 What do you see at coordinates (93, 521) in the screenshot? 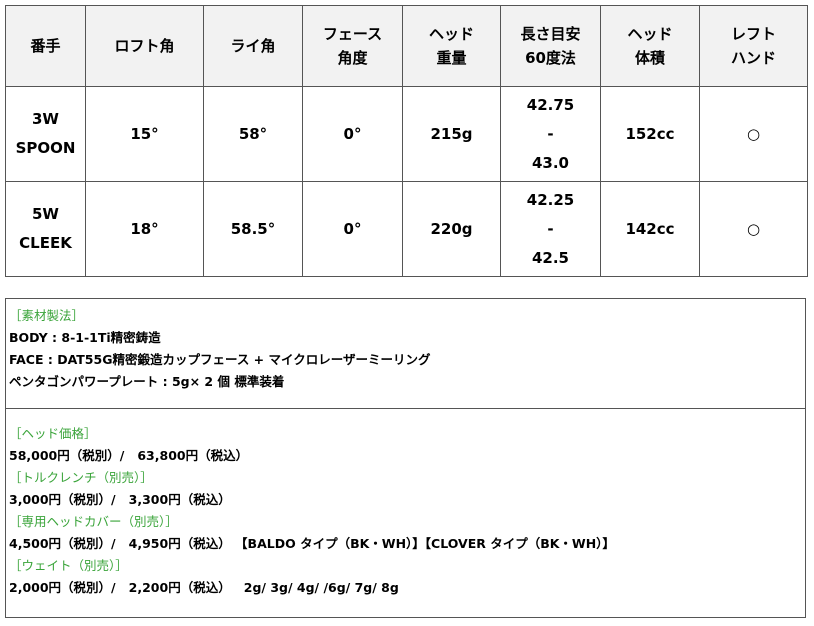
I see `price-heading: ［専用ヘッドカバー（別売）］` at bounding box center [93, 521].